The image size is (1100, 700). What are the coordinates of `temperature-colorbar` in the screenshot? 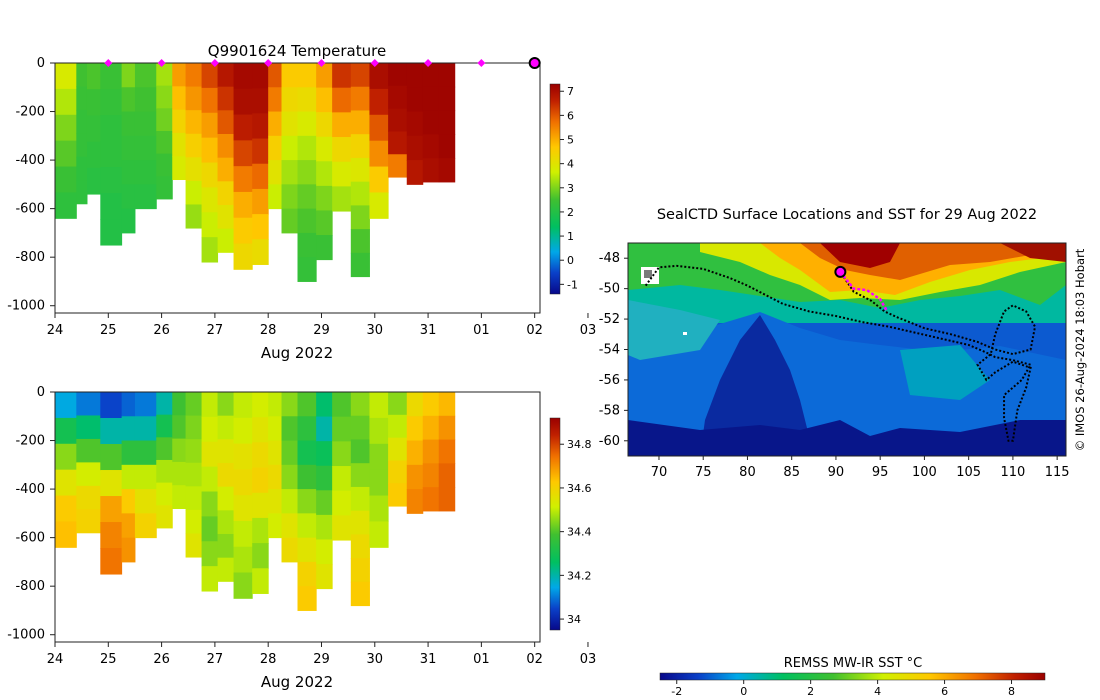 It's located at (555, 189).